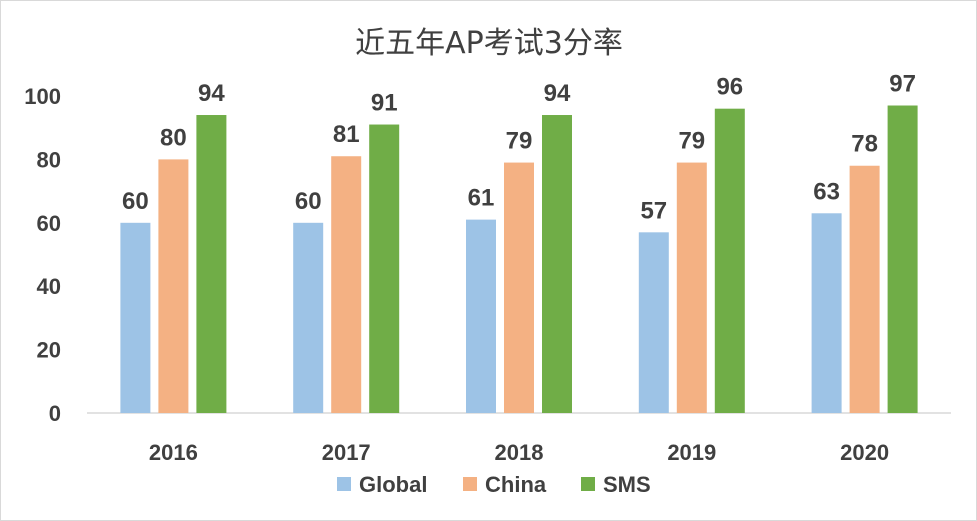 This screenshot has height=521, width=977. Describe the element at coordinates (49, 350) in the screenshot. I see `y-tick-label: 20` at that location.